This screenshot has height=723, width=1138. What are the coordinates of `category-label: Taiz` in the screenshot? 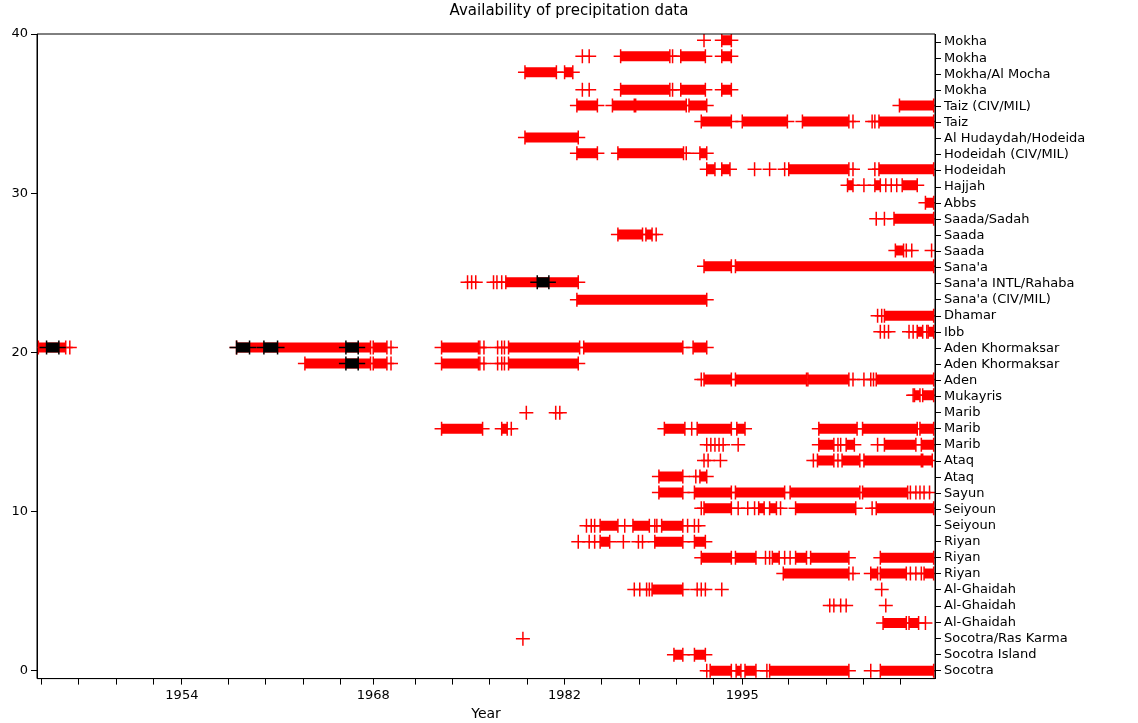 It's located at (956, 122).